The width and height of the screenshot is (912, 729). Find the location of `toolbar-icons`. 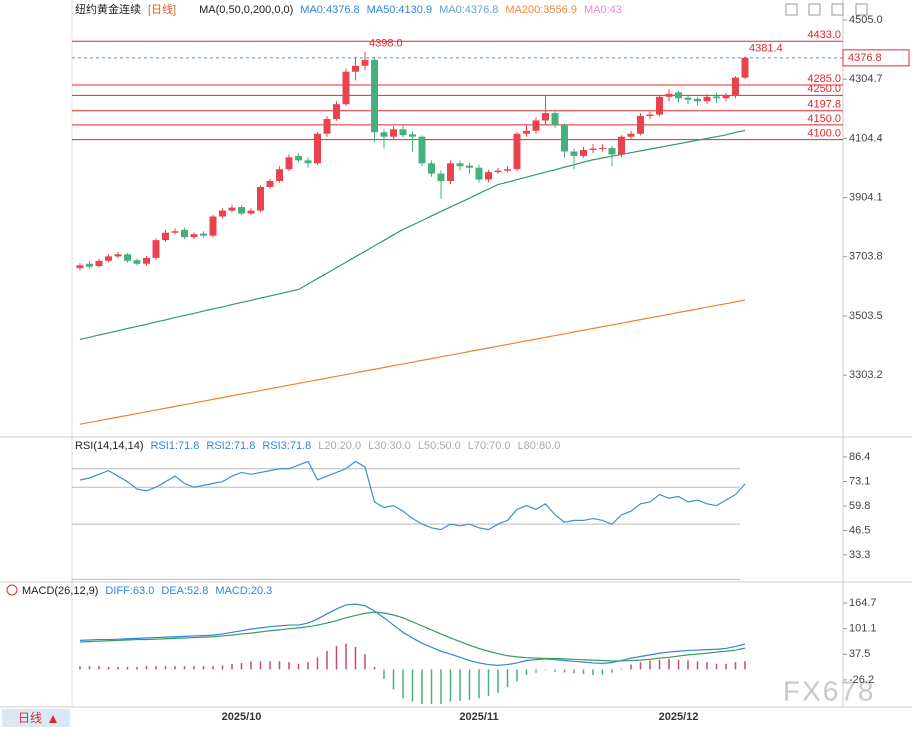

toolbar-icons is located at coordinates (826, 9).